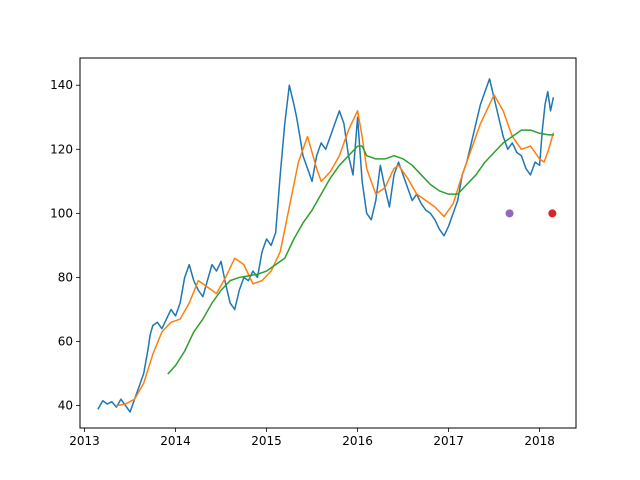  I want to click on x-tick-label: 2014, so click(175, 441).